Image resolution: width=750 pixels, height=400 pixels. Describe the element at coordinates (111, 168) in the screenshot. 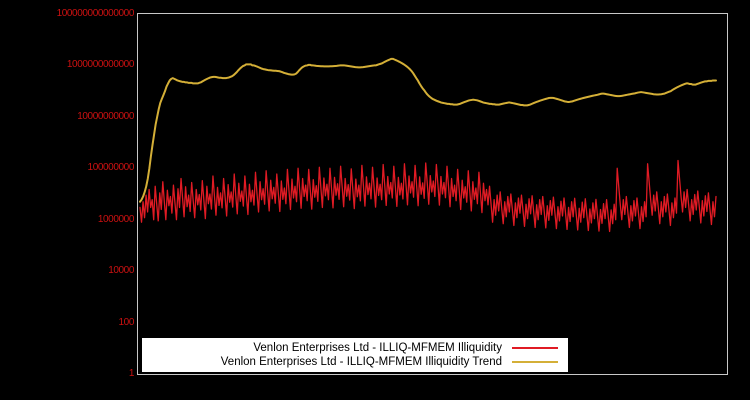

I see `y-tick-label: 100000000` at that location.